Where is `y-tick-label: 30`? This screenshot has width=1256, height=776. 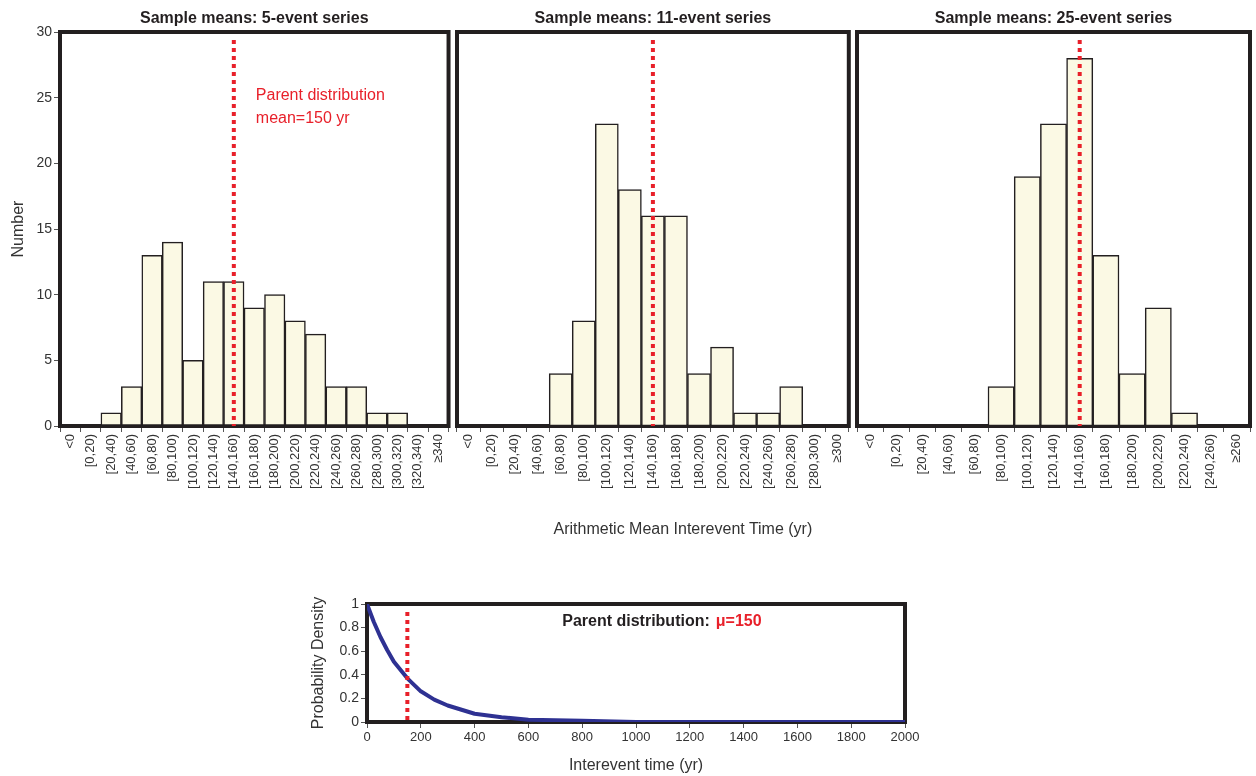
y-tick-label: 30 is located at coordinates (44, 30).